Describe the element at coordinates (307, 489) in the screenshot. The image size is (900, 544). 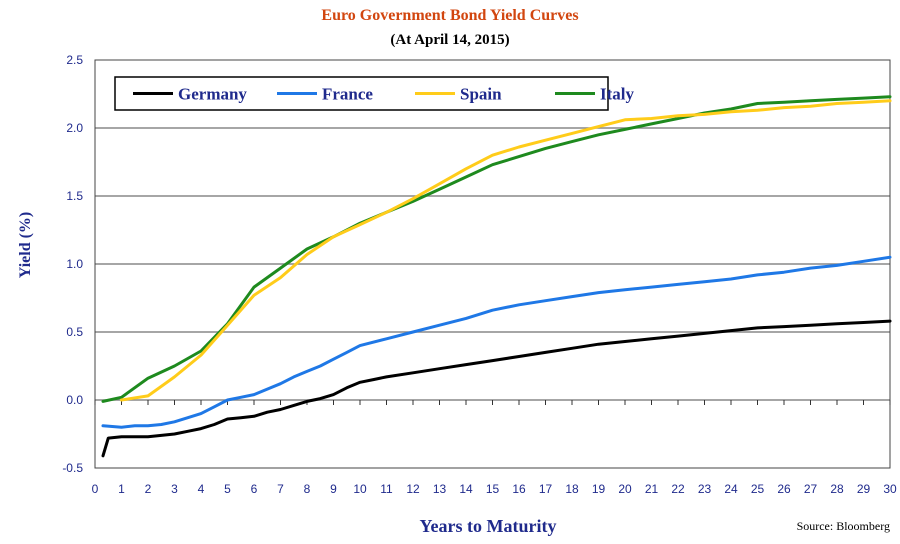
I see `x-tick-label: 8` at that location.